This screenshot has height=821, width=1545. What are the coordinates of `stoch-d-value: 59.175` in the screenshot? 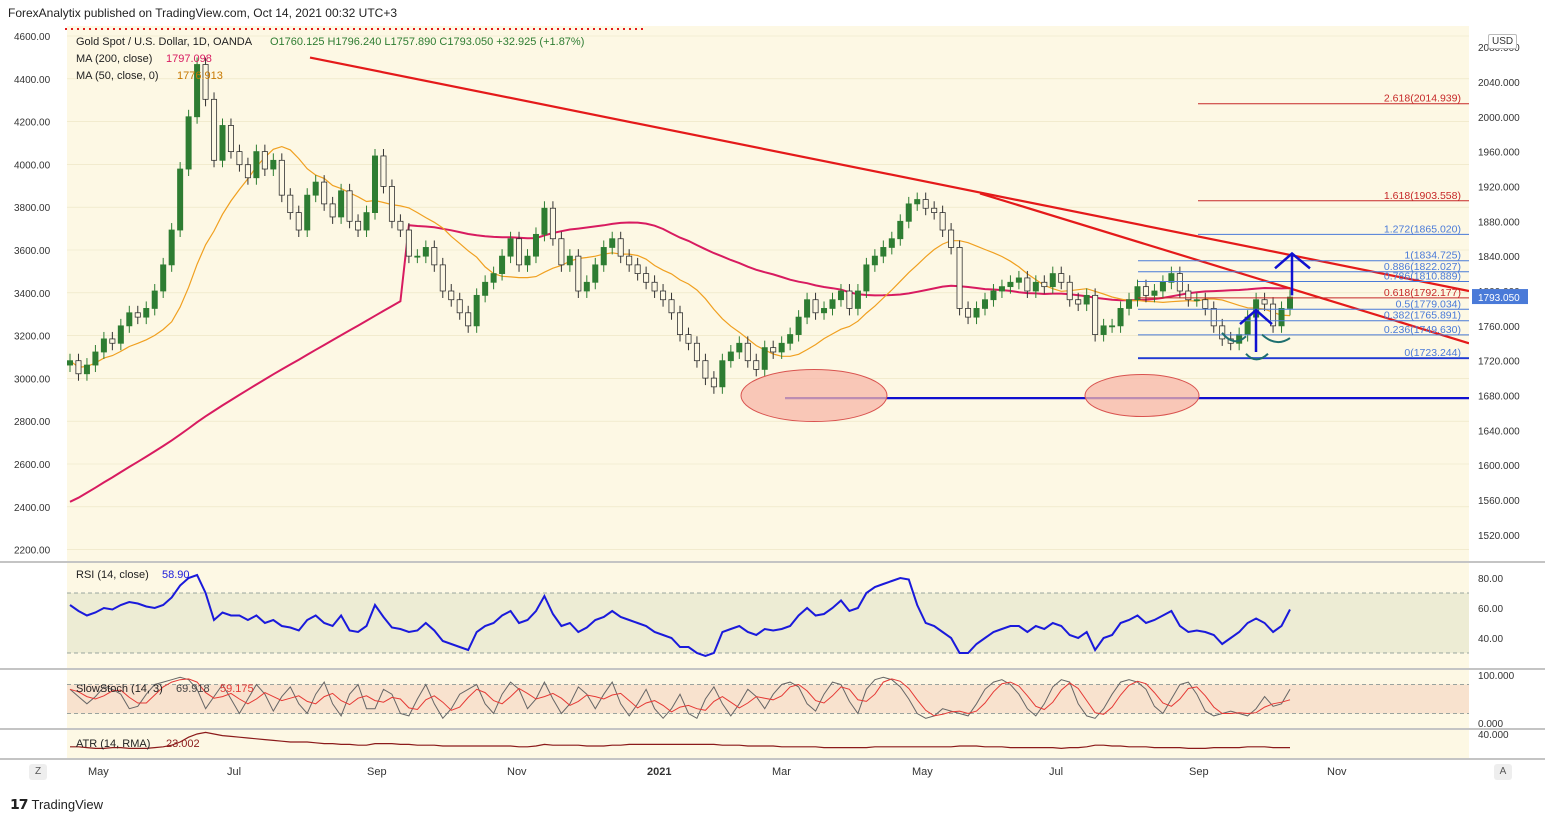 It's located at (237, 689).